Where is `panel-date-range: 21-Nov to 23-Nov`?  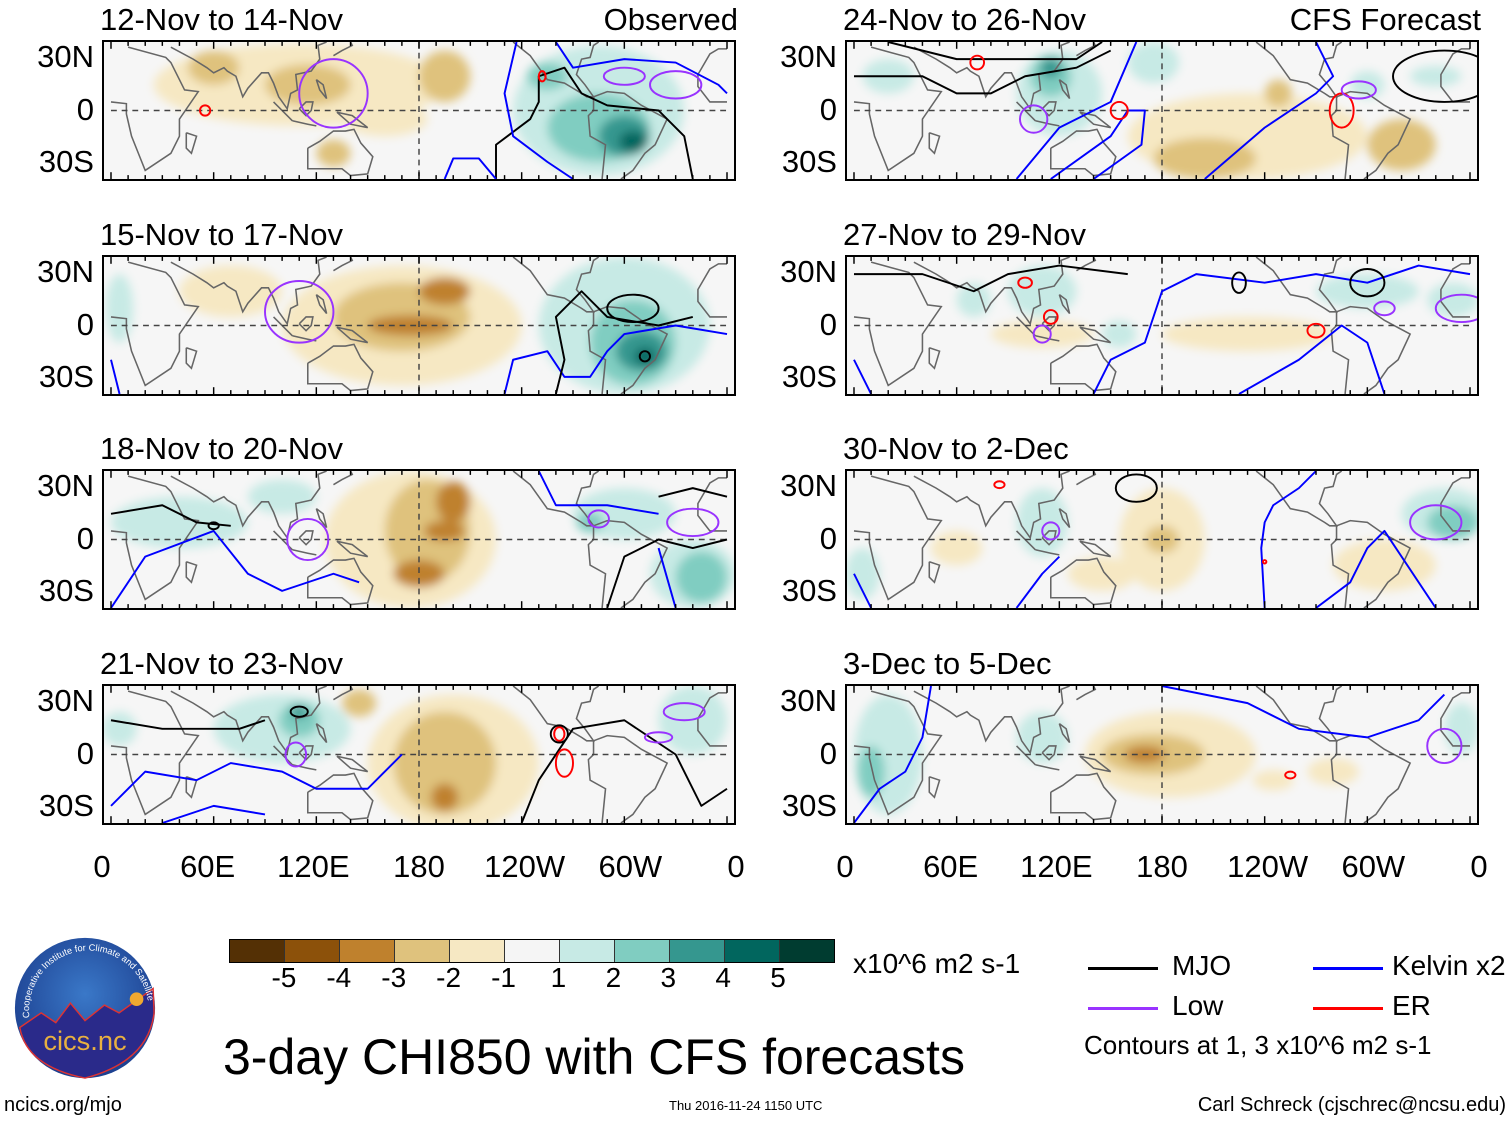 panel-date-range: 21-Nov to 23-Nov is located at coordinates (221, 663).